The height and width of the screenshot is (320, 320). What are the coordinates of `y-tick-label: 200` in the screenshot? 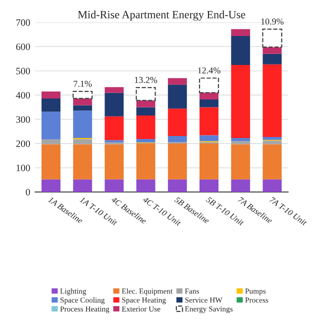 It's located at (23, 144).